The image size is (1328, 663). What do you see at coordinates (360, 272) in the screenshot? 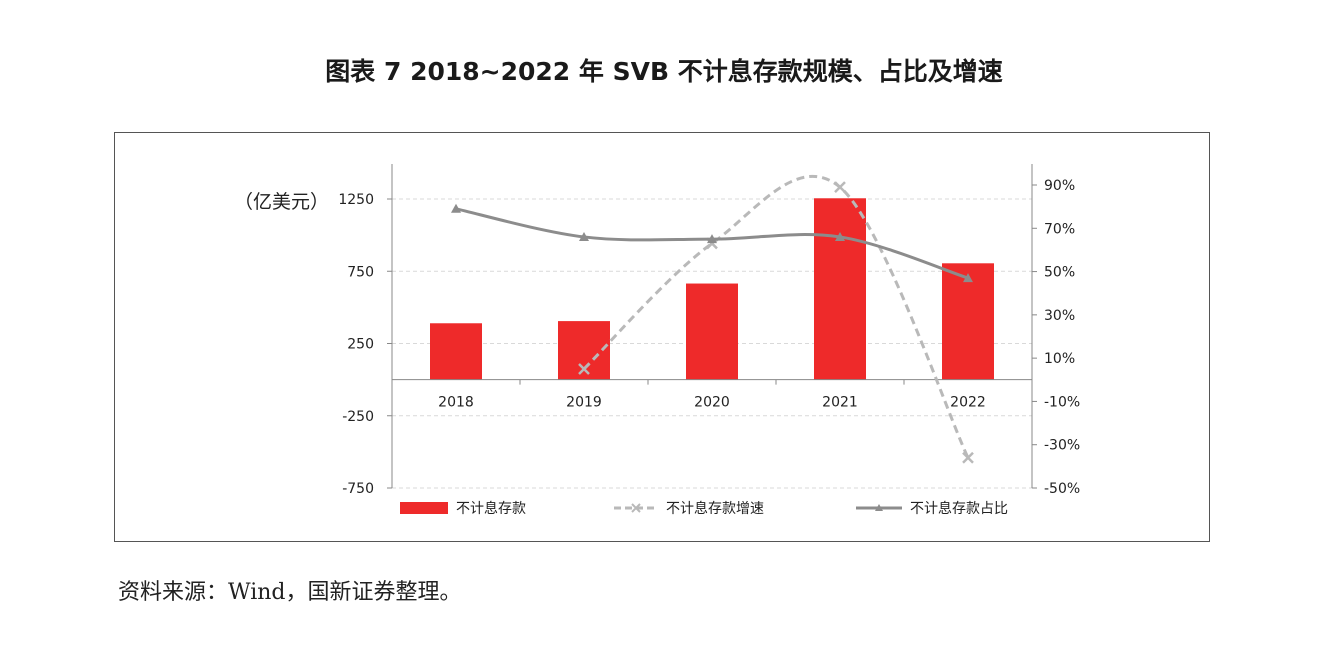
I see `y-left-tick-label: 750` at bounding box center [360, 272].